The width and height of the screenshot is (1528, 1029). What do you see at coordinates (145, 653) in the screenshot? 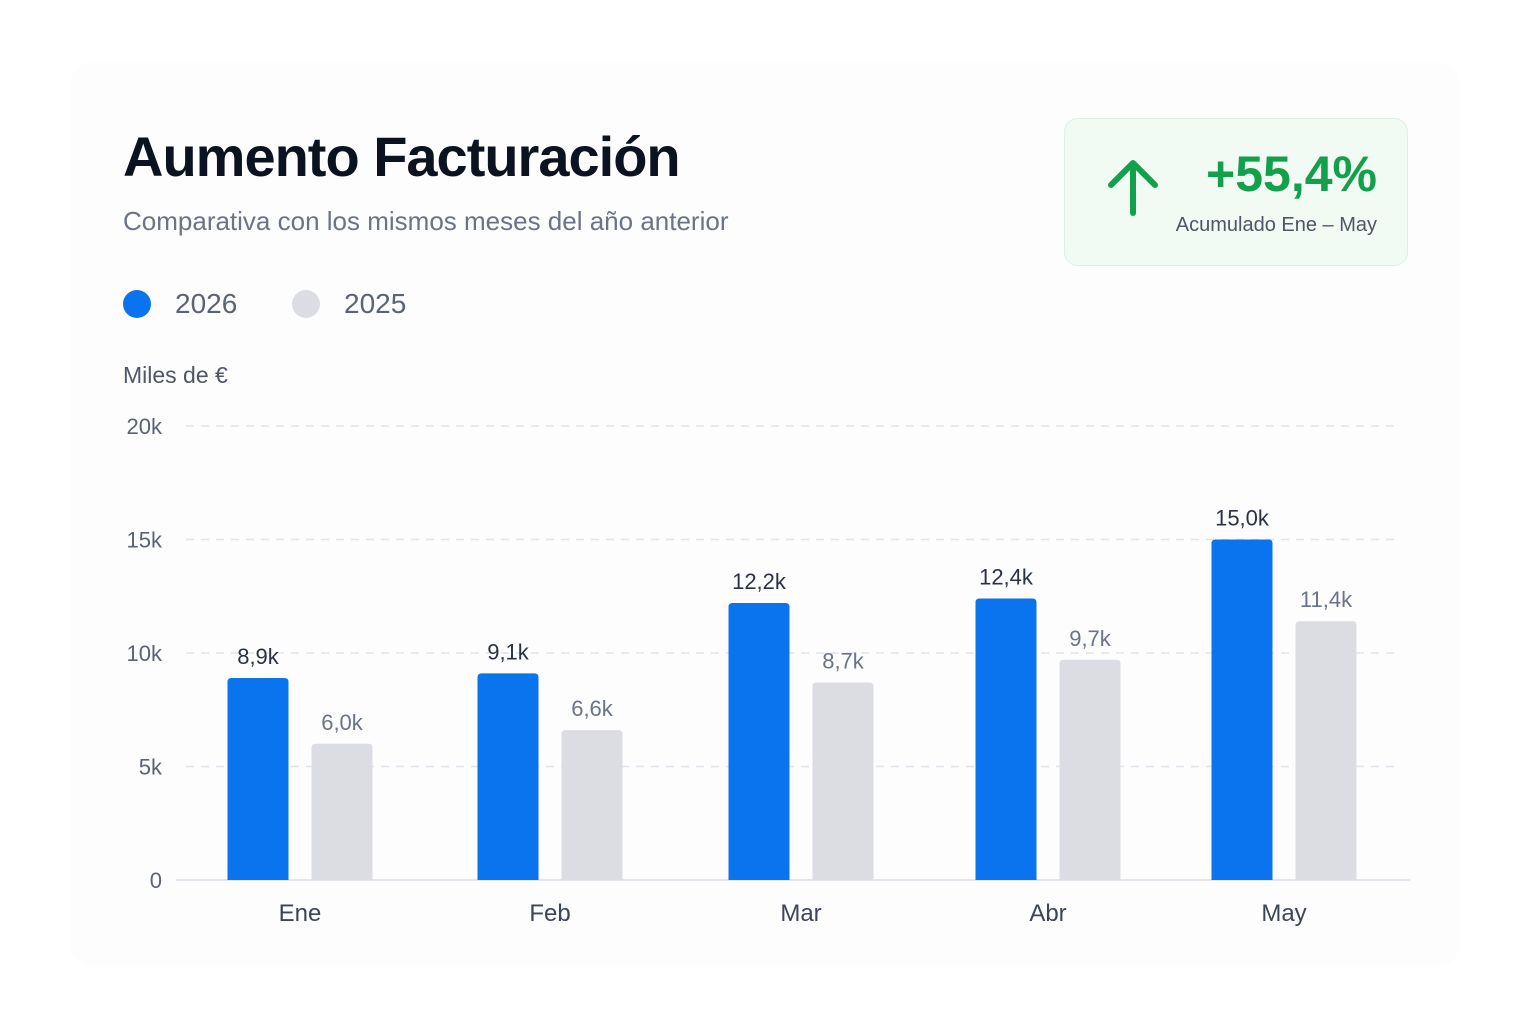
I see `y-tick-label: 10k` at bounding box center [145, 653].